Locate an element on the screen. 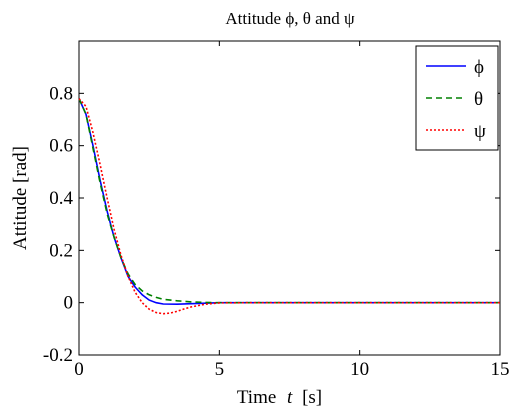 The height and width of the screenshot is (410, 512). x-axis-label-prefix: Time is located at coordinates (256, 397).